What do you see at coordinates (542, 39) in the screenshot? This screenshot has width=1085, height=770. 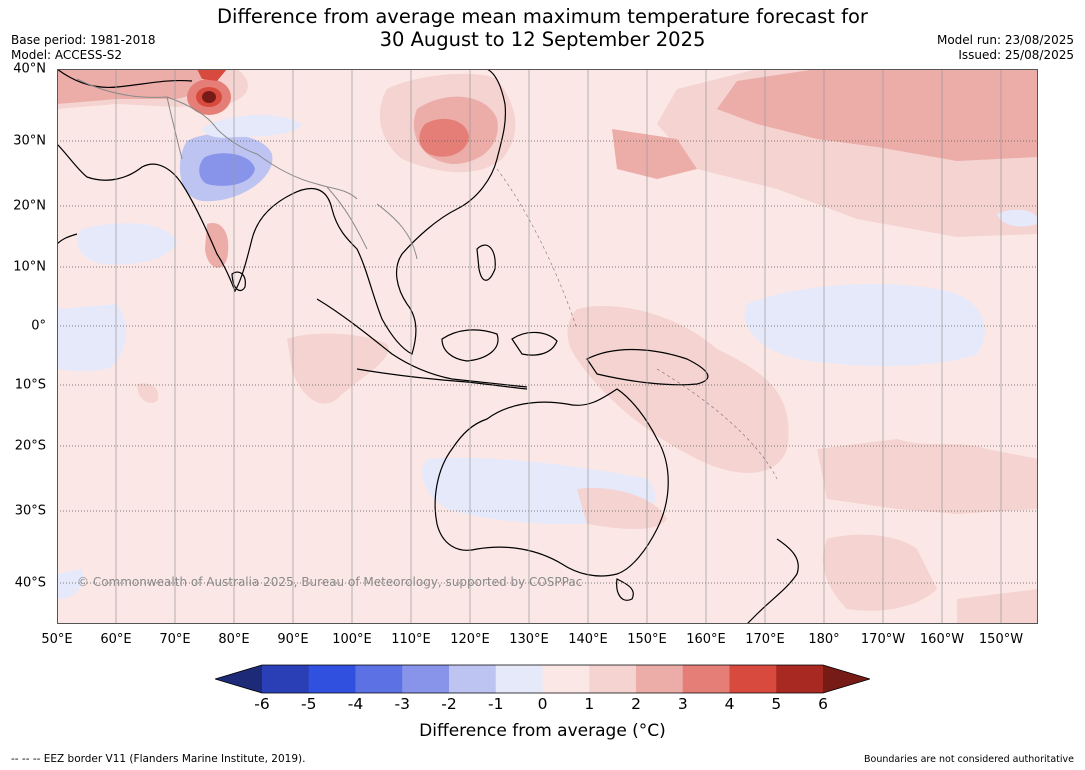 I see `map-title-line2: 30 August to 12 September 2025` at bounding box center [542, 39].